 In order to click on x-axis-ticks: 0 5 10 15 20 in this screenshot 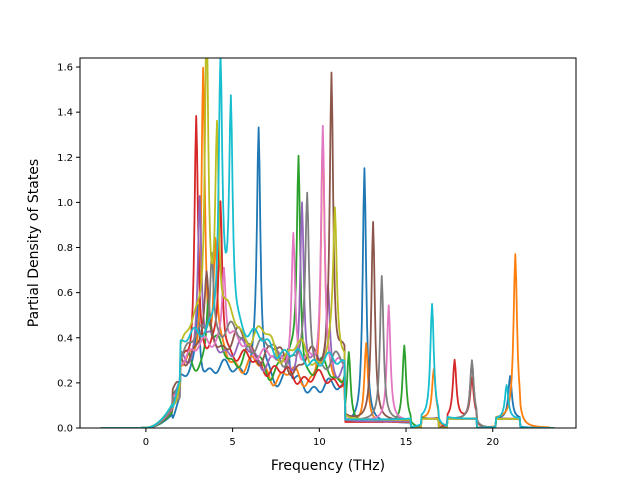, I will do `click(321, 438)`.